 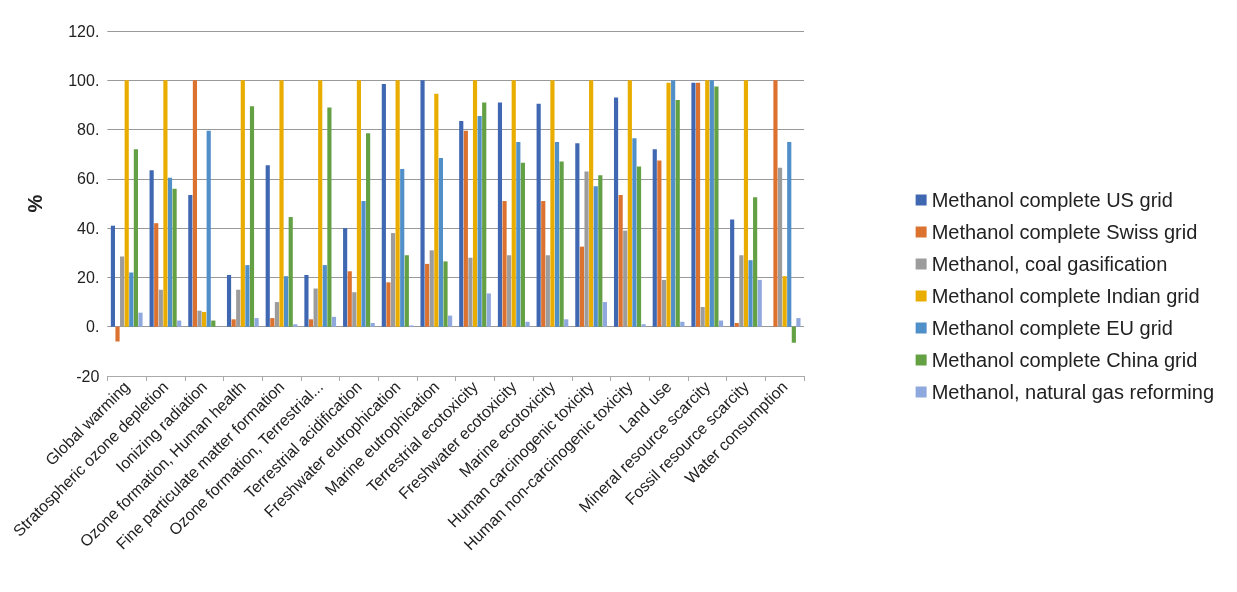 I want to click on y-tick-label: -20, so click(x=88, y=376).